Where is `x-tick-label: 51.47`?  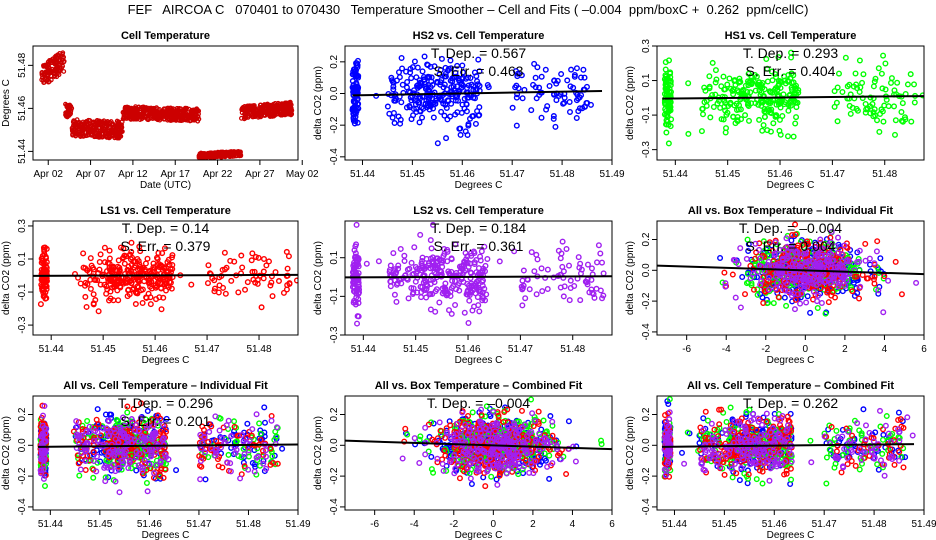 x-tick-label: 51.47 is located at coordinates (512, 174).